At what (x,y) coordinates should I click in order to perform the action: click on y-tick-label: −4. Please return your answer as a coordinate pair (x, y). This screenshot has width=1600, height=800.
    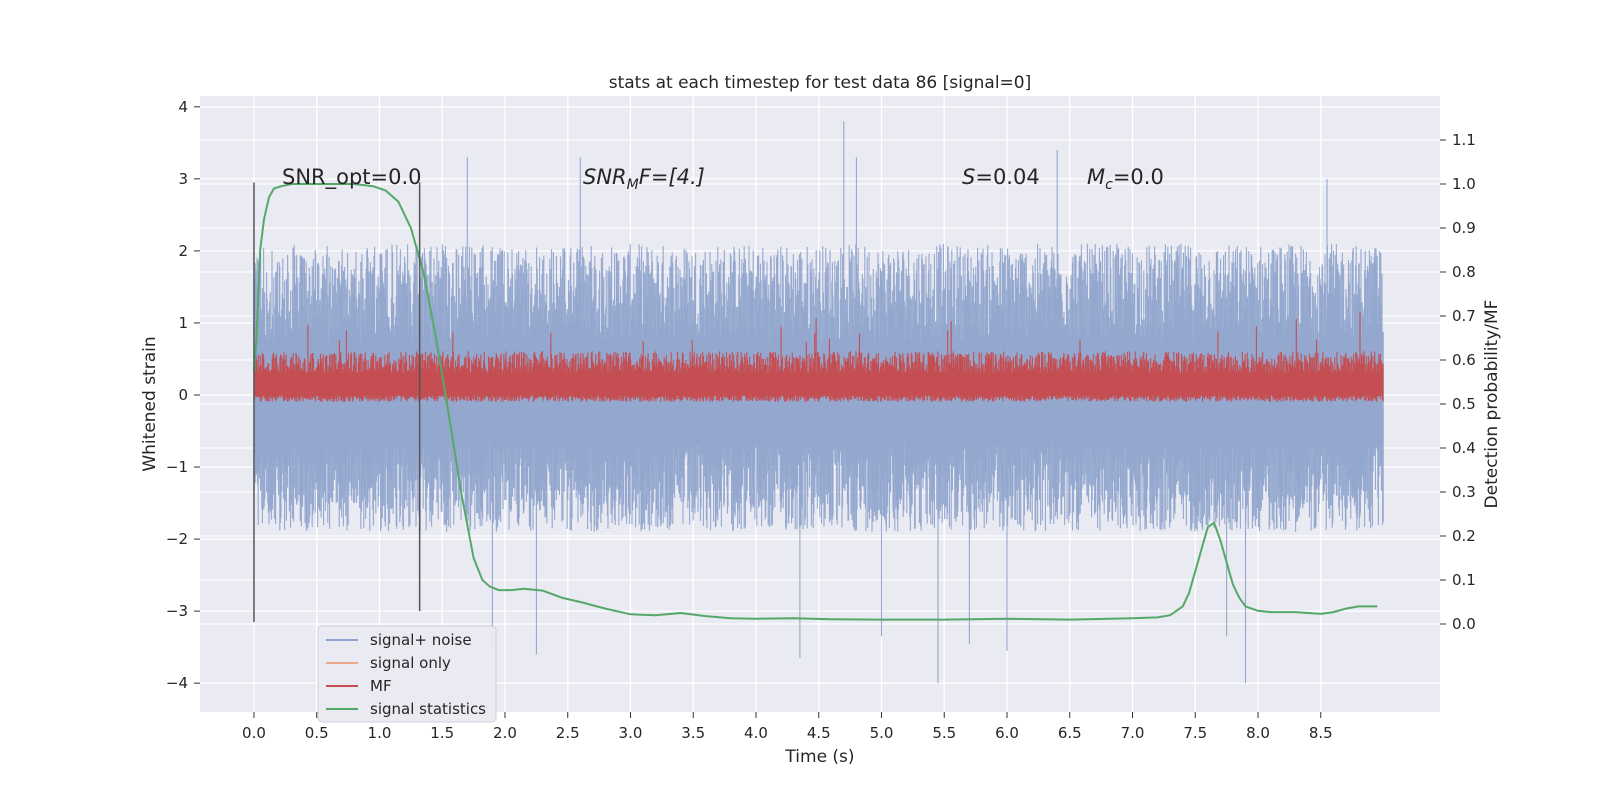
    Looking at the image, I should click on (177, 683).